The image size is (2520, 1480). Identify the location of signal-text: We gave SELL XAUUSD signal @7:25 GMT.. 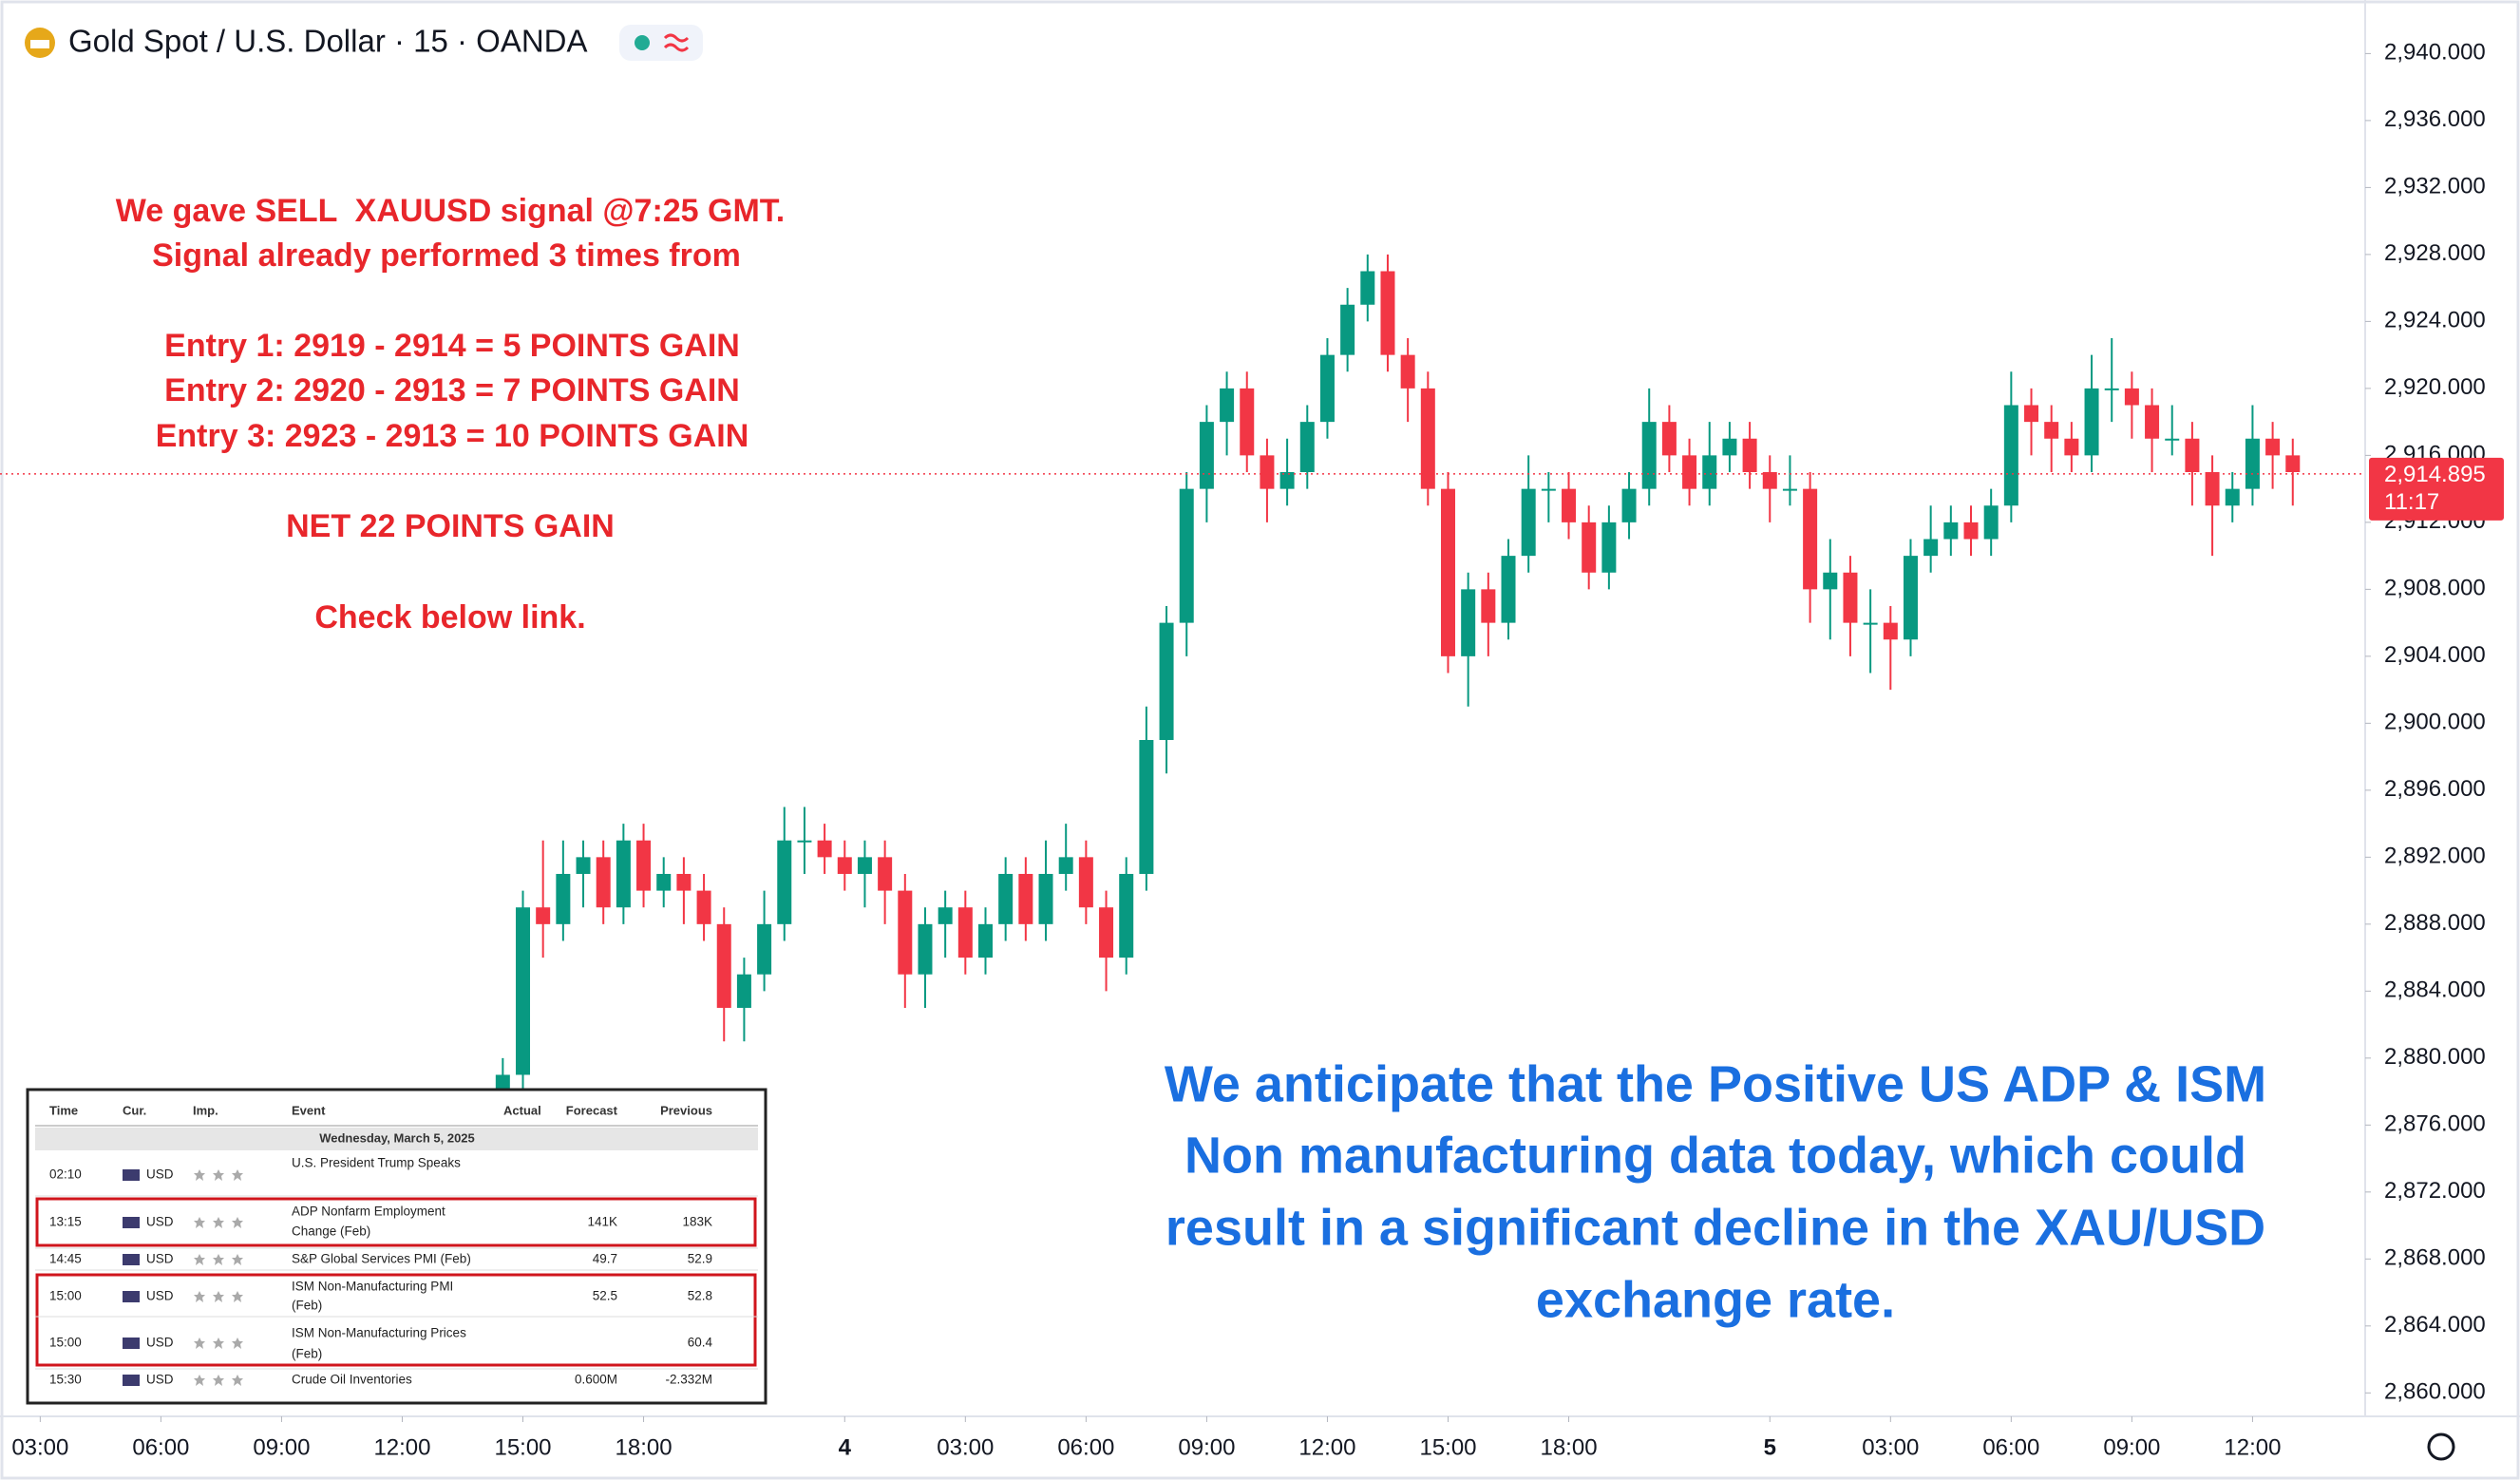
(451, 211).